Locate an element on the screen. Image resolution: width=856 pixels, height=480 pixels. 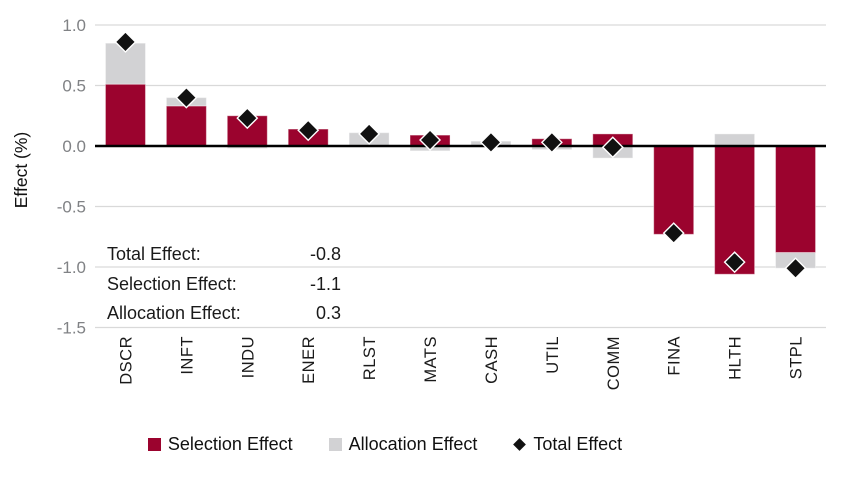
summary-selection-label: Selection Effect: is located at coordinates (172, 283).